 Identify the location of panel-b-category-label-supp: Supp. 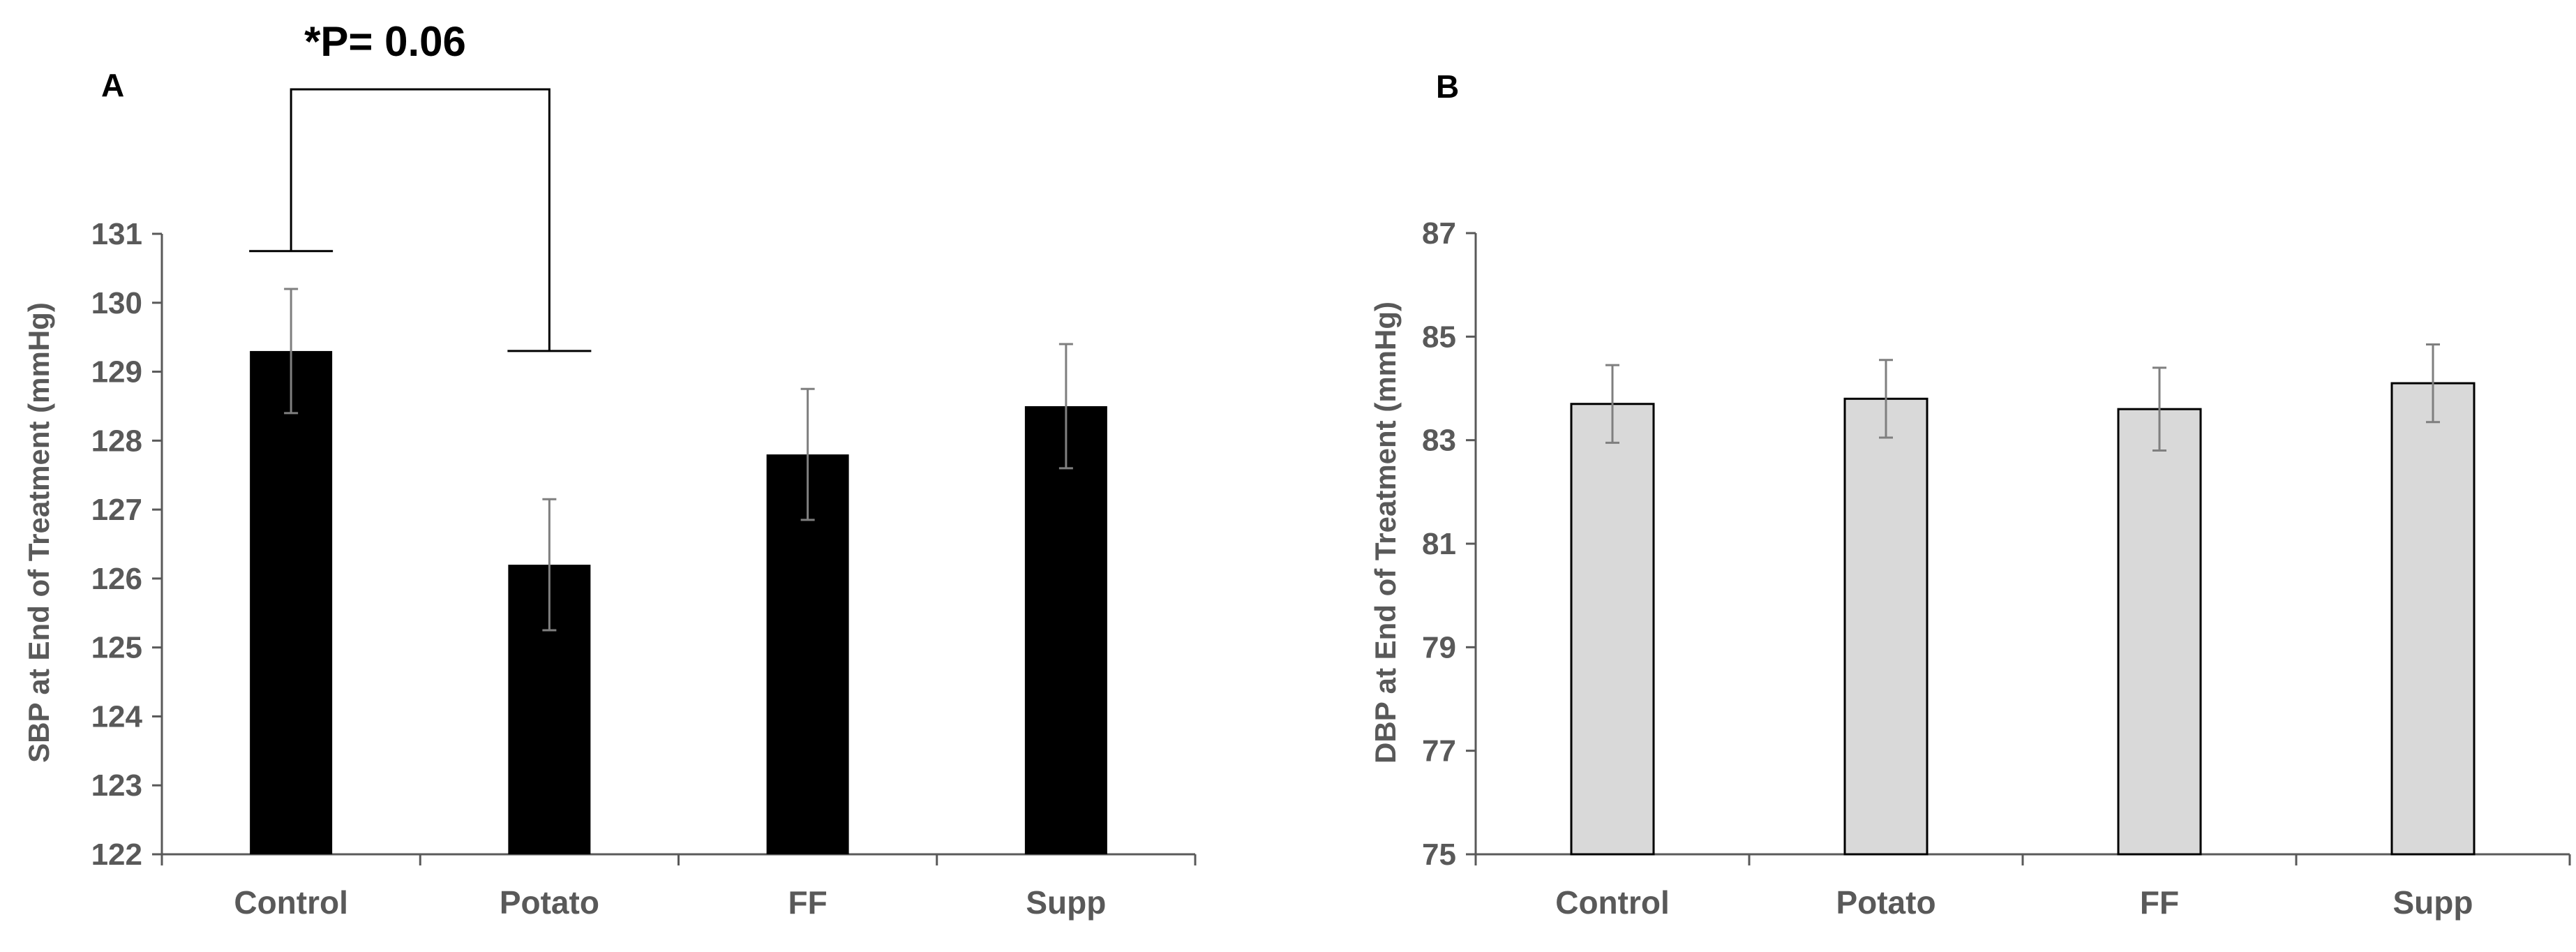
(2433, 903).